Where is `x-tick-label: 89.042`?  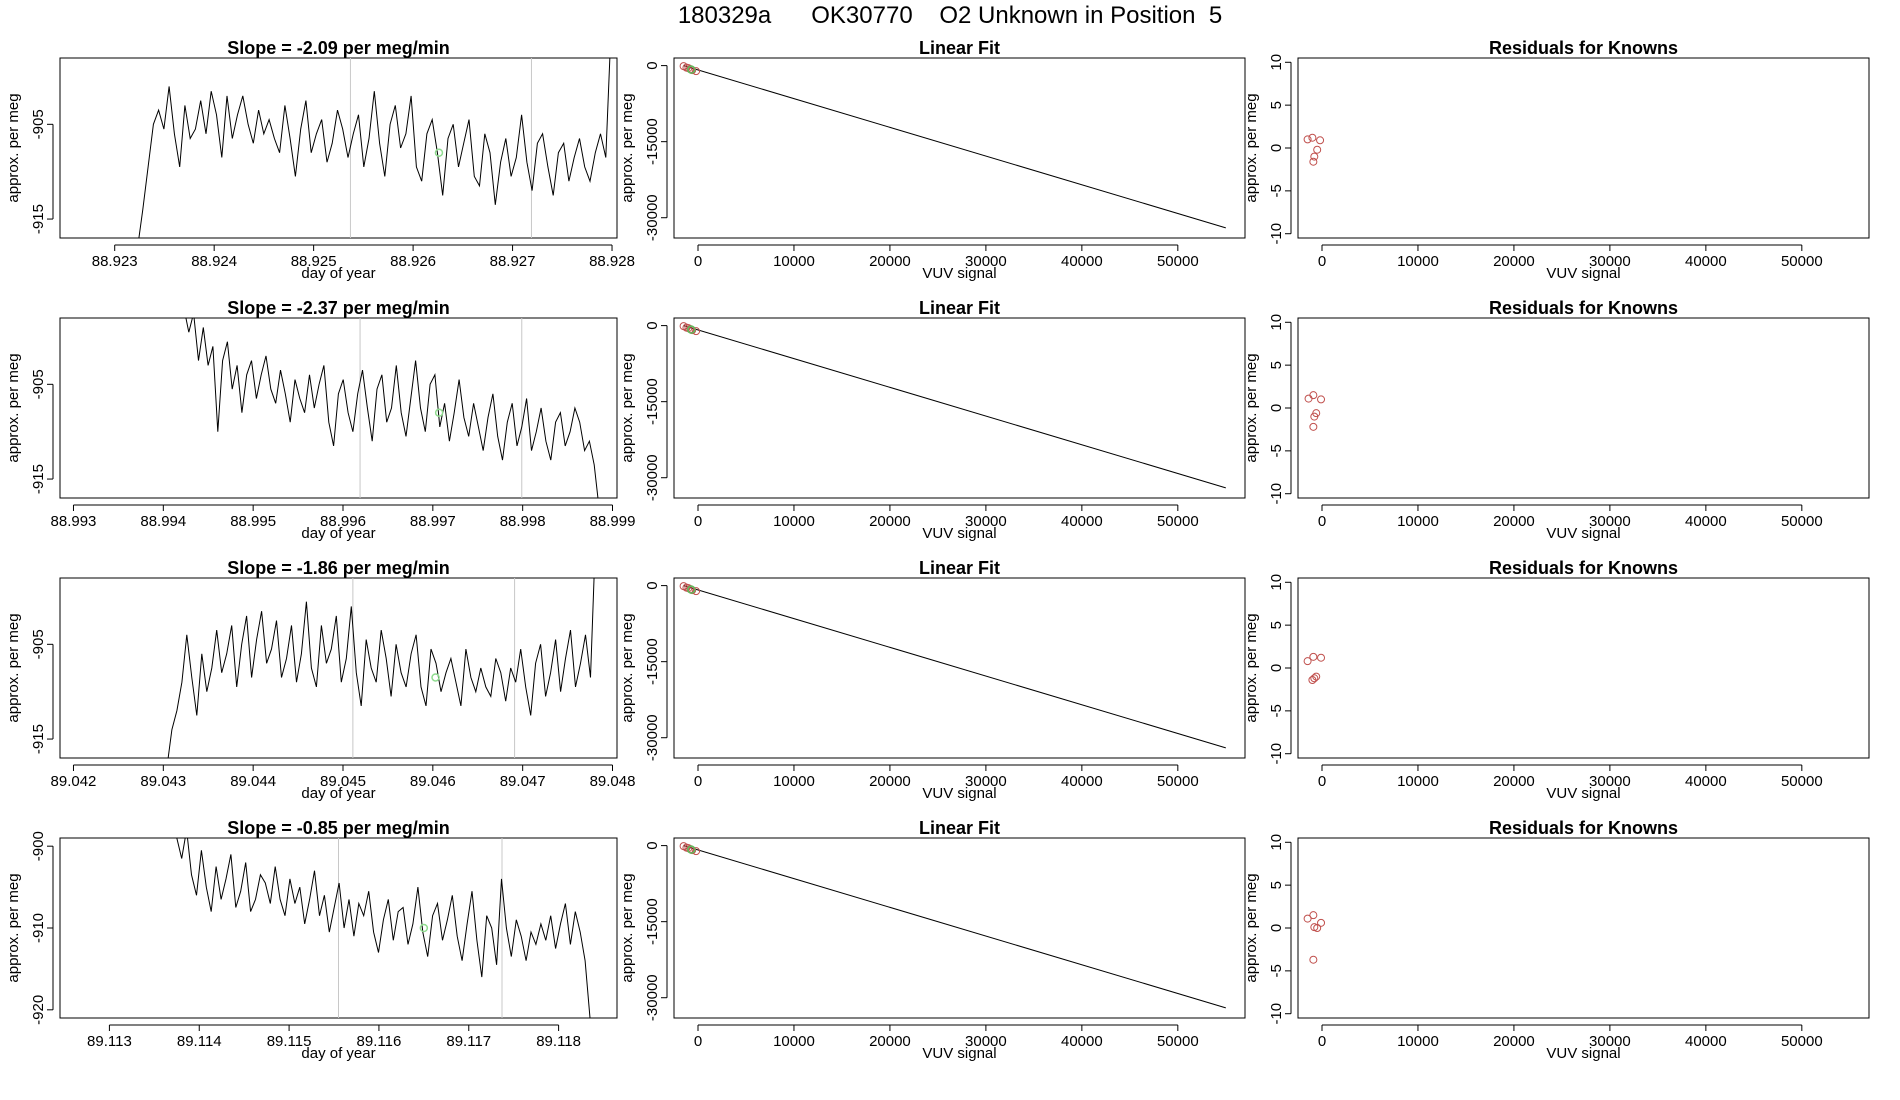
x-tick-label: 89.042 is located at coordinates (74, 781).